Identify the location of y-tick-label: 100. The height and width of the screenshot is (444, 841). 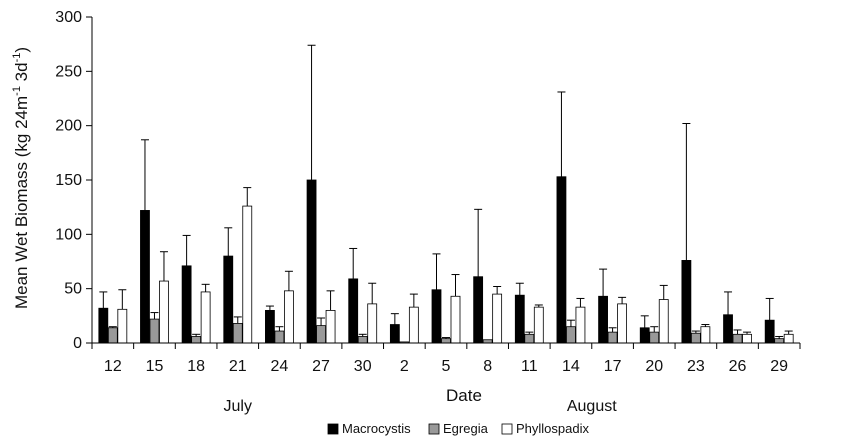
(68, 234).